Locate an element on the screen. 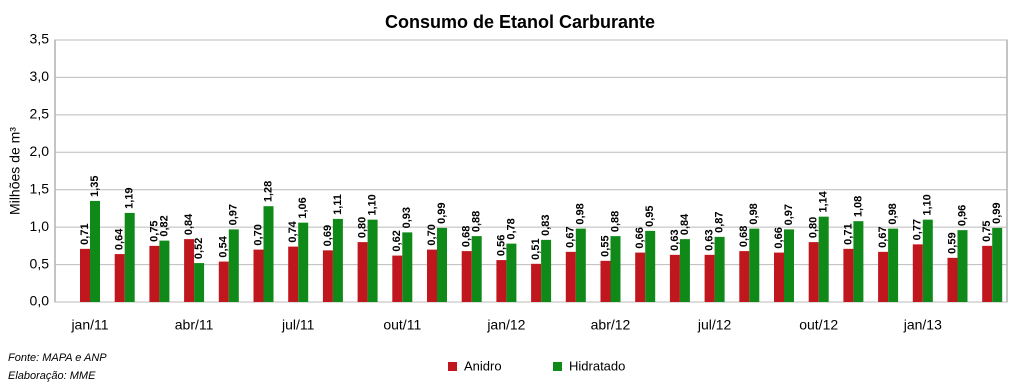 This screenshot has height=385, width=1024. value-label: 1,11 is located at coordinates (338, 204).